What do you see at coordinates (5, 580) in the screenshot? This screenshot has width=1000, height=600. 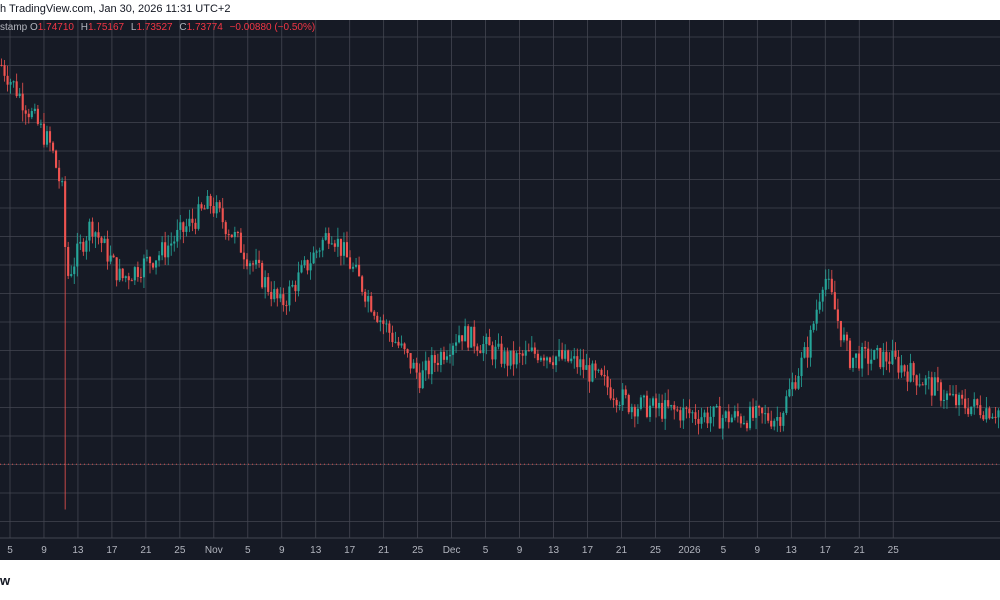 I see `brand-text: w` at bounding box center [5, 580].